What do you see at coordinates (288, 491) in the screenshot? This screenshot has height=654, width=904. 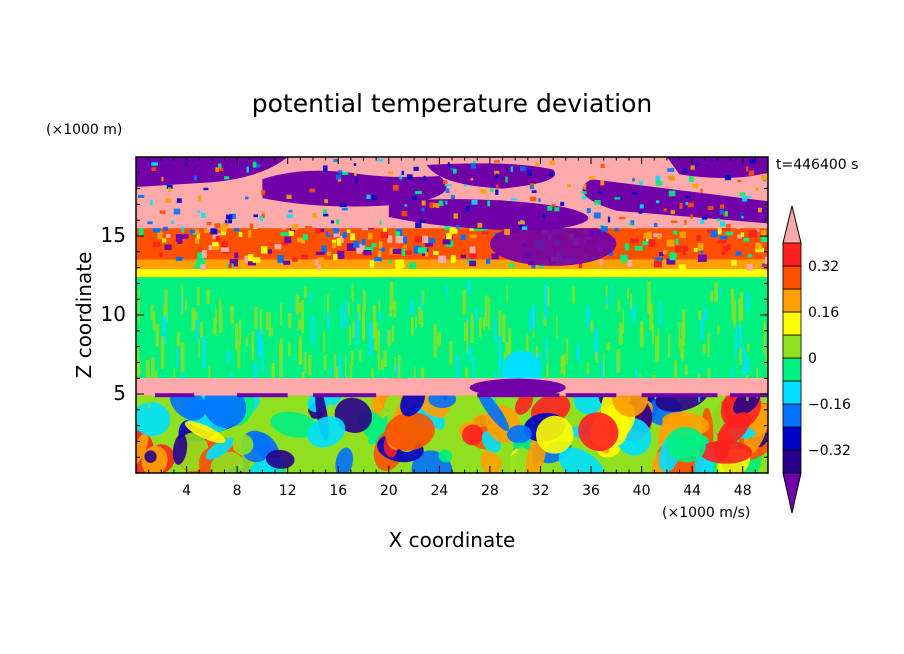 I see `x-tick-label: 12` at bounding box center [288, 491].